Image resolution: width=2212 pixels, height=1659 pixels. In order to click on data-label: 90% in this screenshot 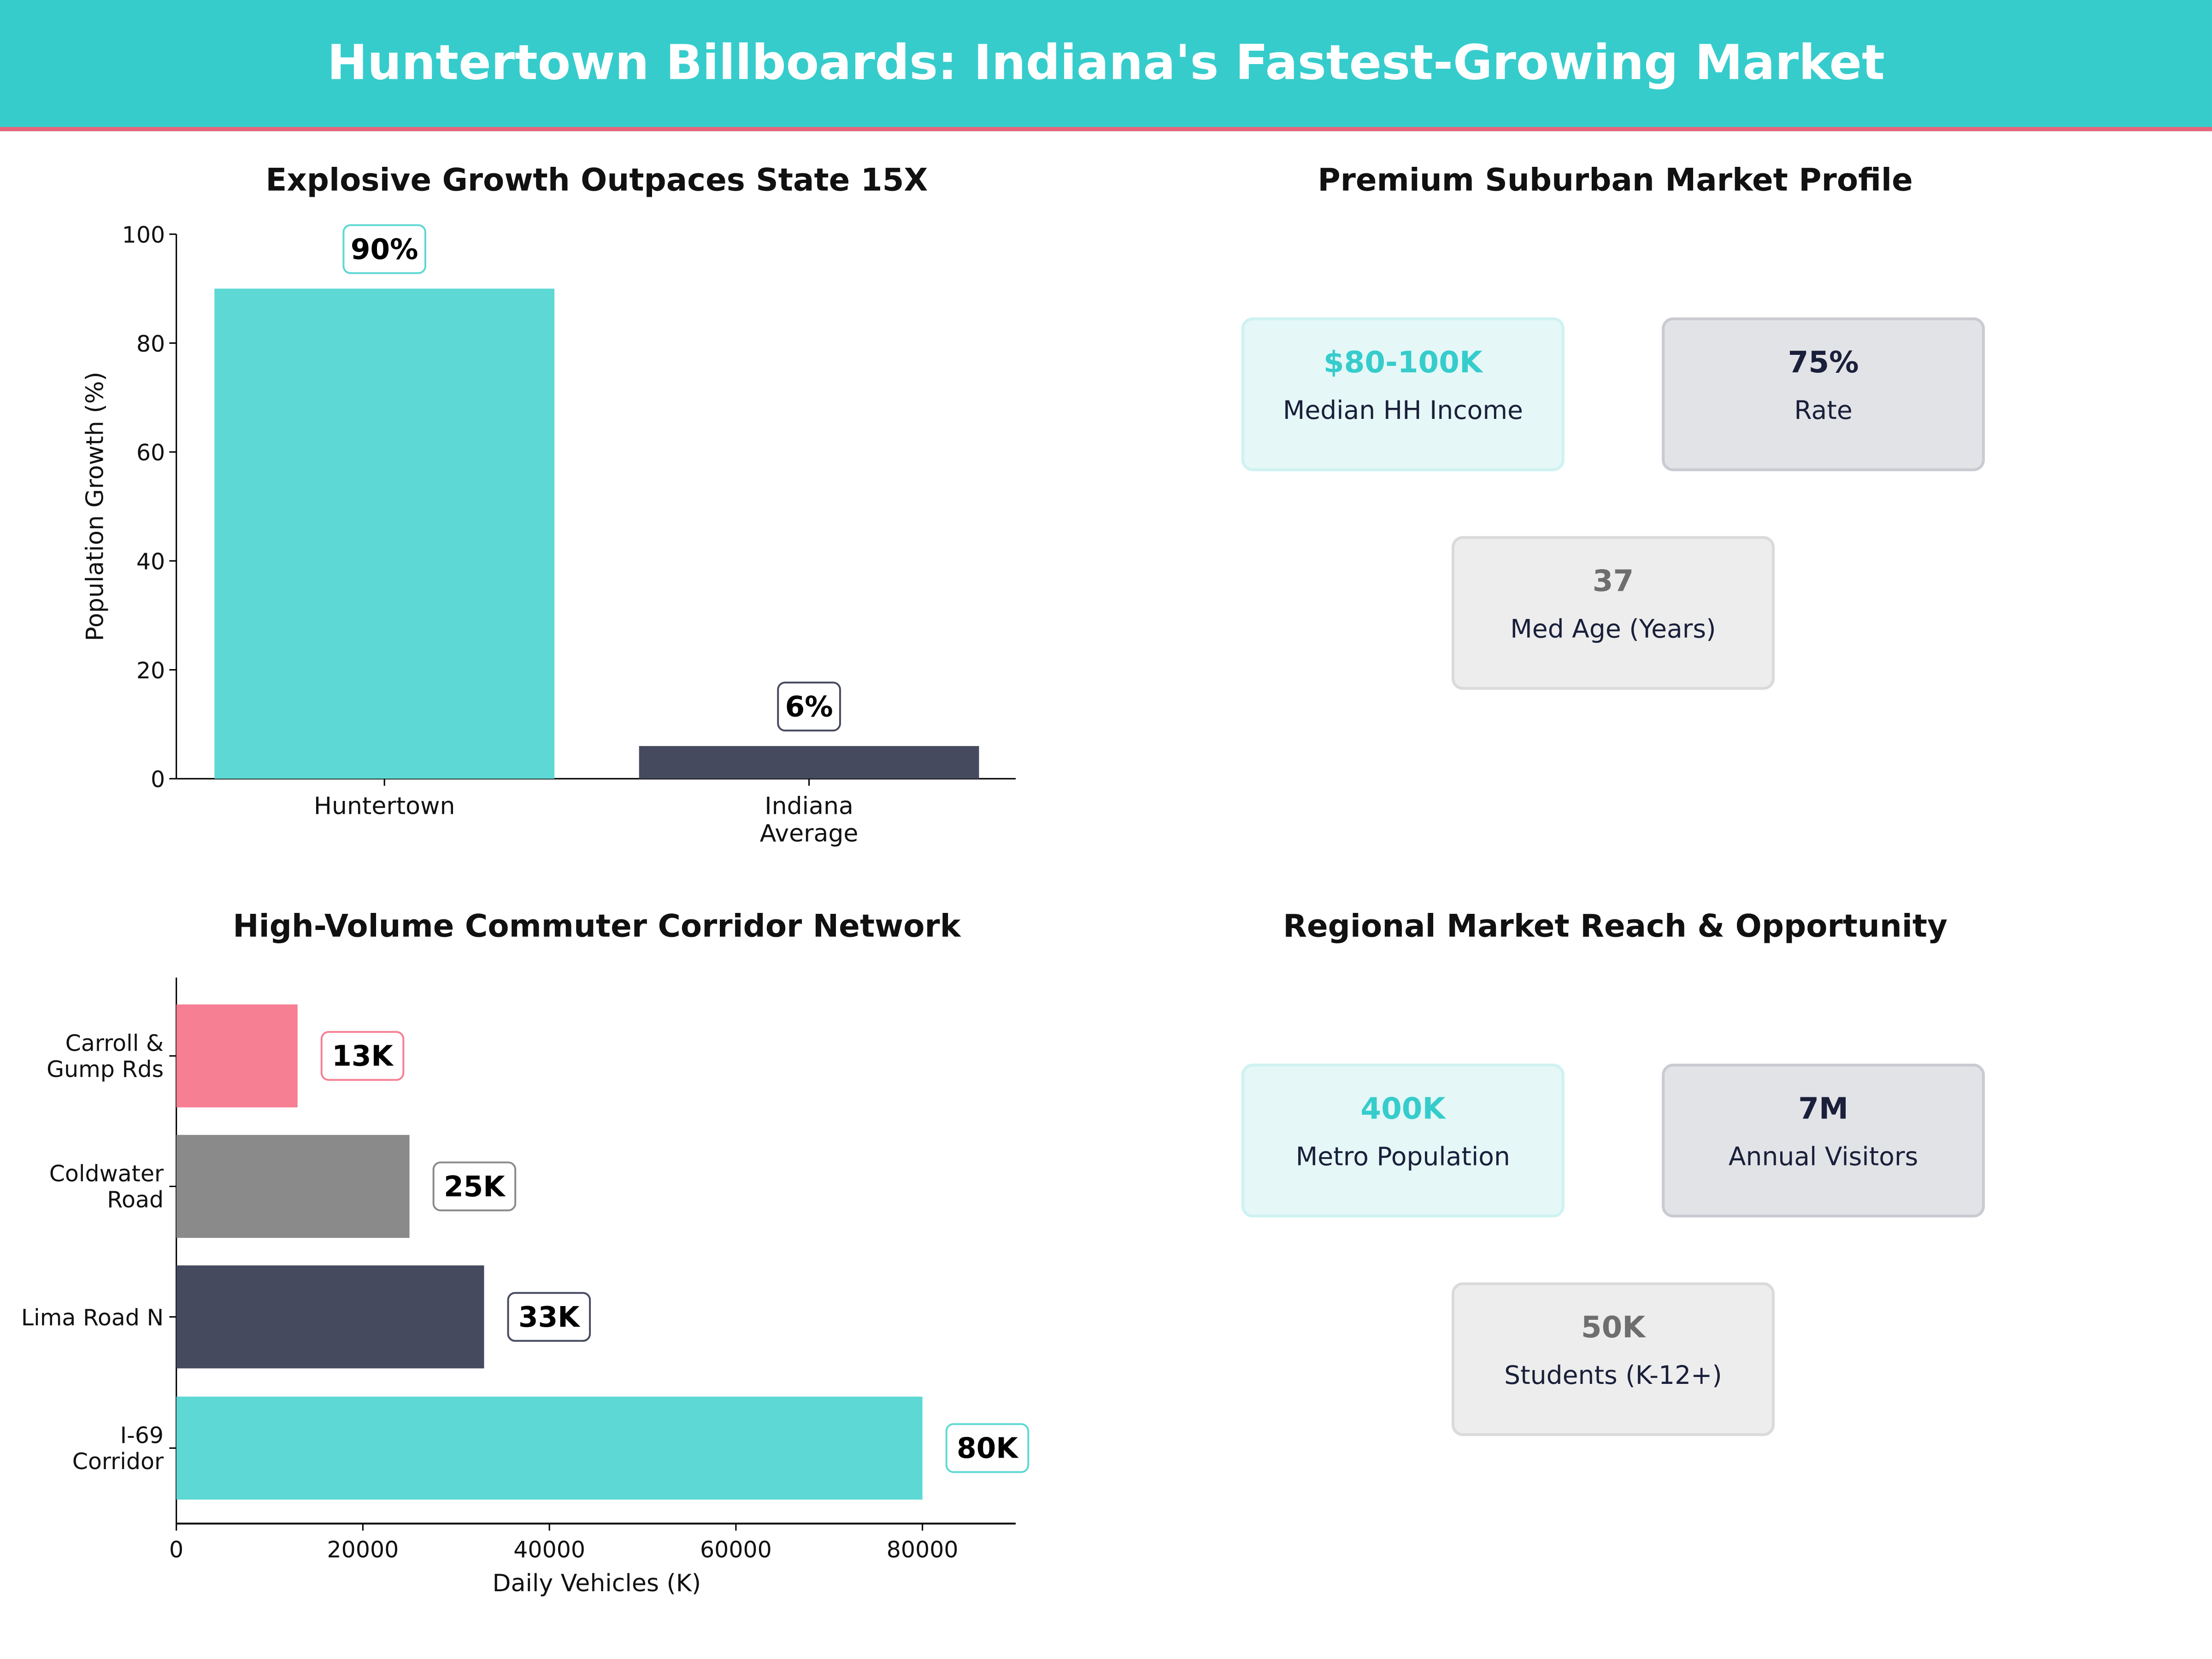, I will do `click(384, 249)`.